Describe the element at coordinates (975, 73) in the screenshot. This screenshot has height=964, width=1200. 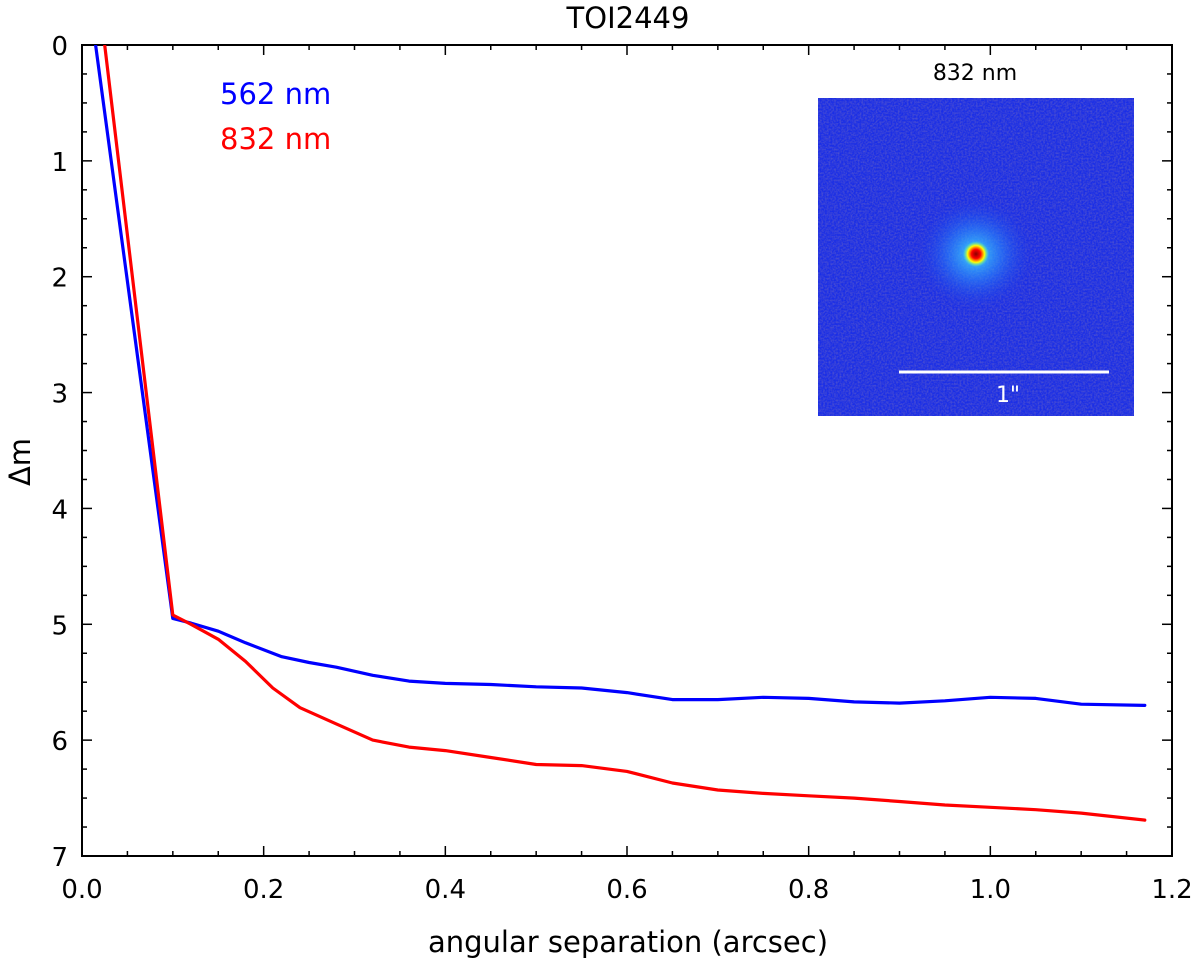
I see `inset-title: 832 nm` at that location.